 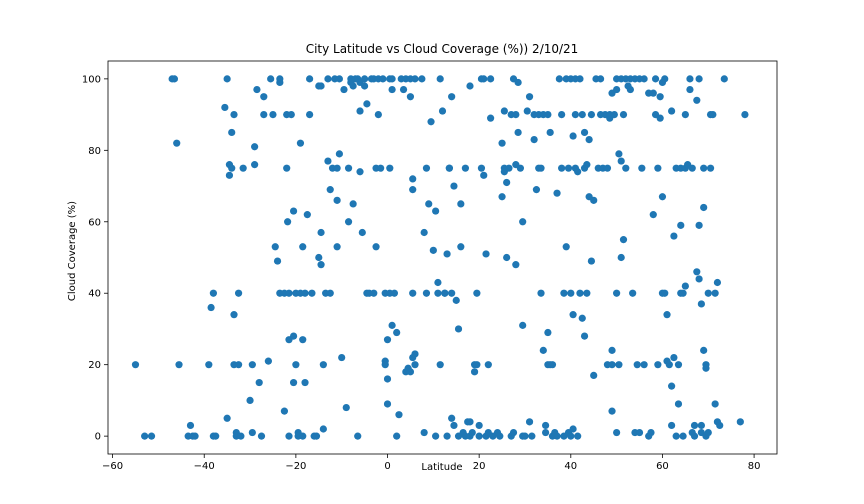 What do you see at coordinates (98, 437) in the screenshot?
I see `y-tick-label: 0` at bounding box center [98, 437].